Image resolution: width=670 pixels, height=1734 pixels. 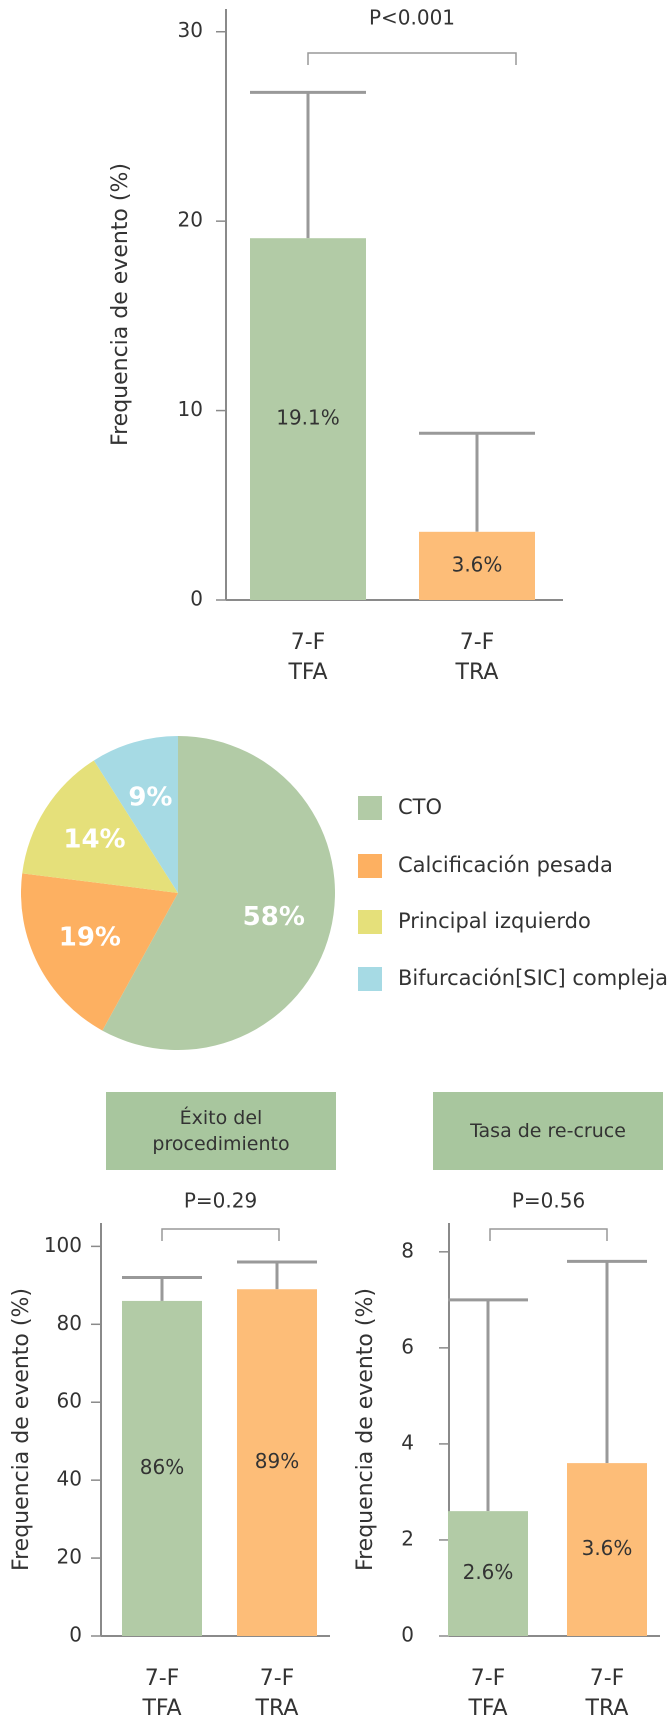 I want to click on slice-label: 19%, so click(x=90, y=937).